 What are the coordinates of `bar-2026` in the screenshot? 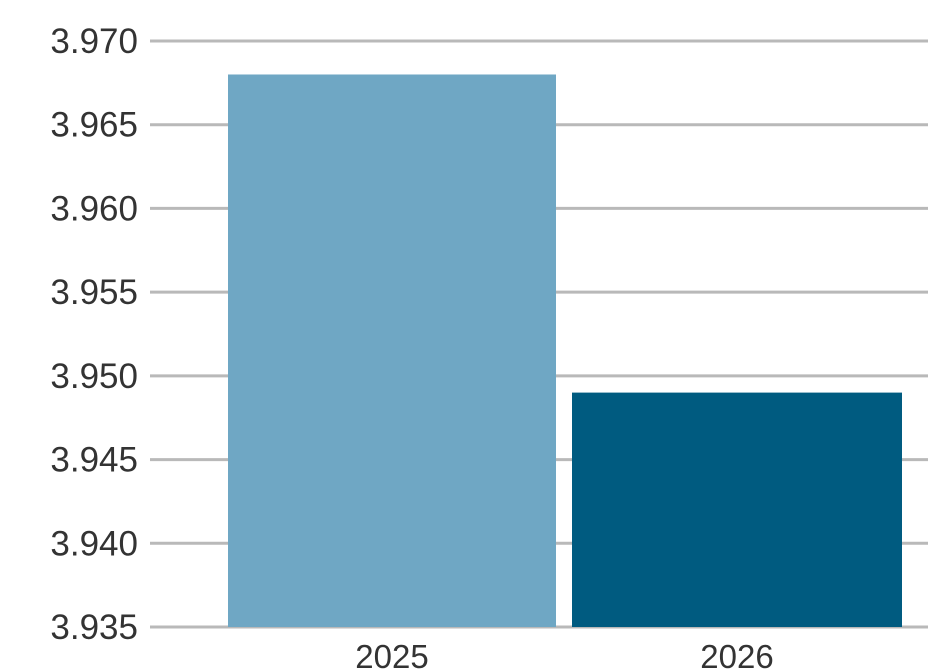 It's located at (737, 509).